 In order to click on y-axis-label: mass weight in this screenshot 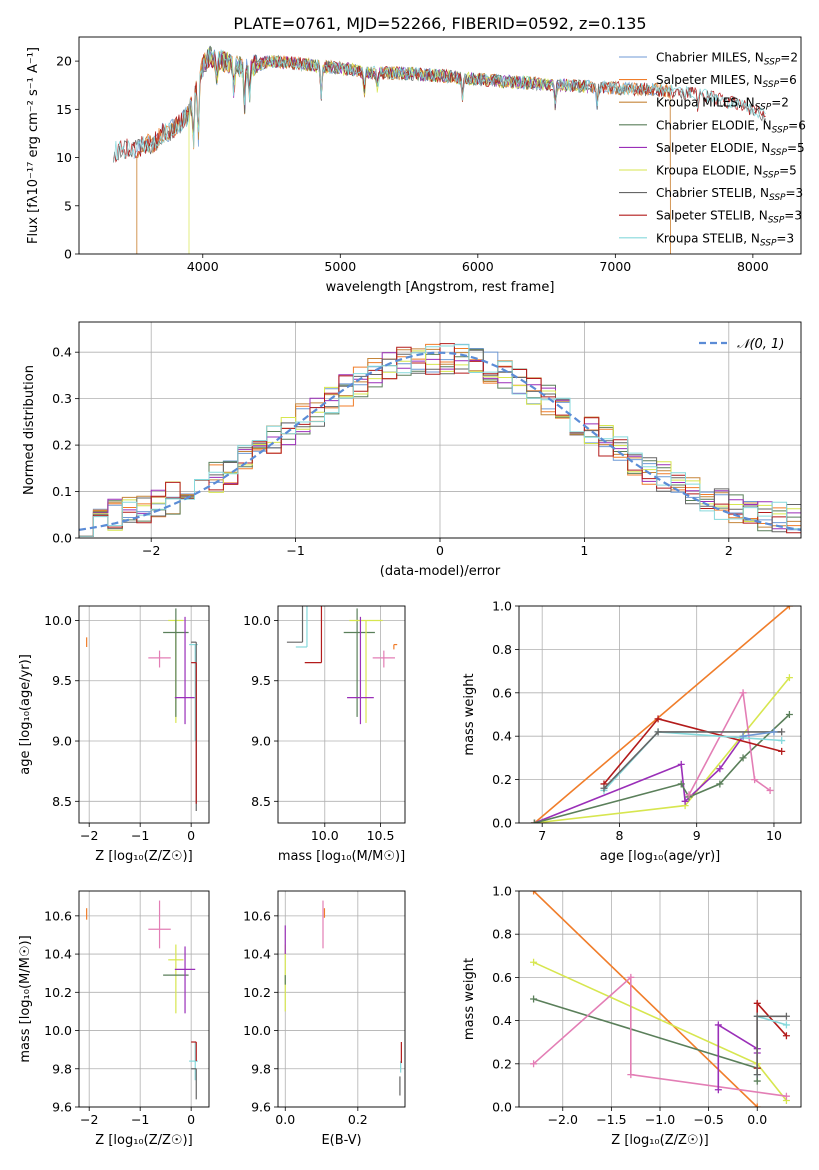, I will do `click(469, 714)`.